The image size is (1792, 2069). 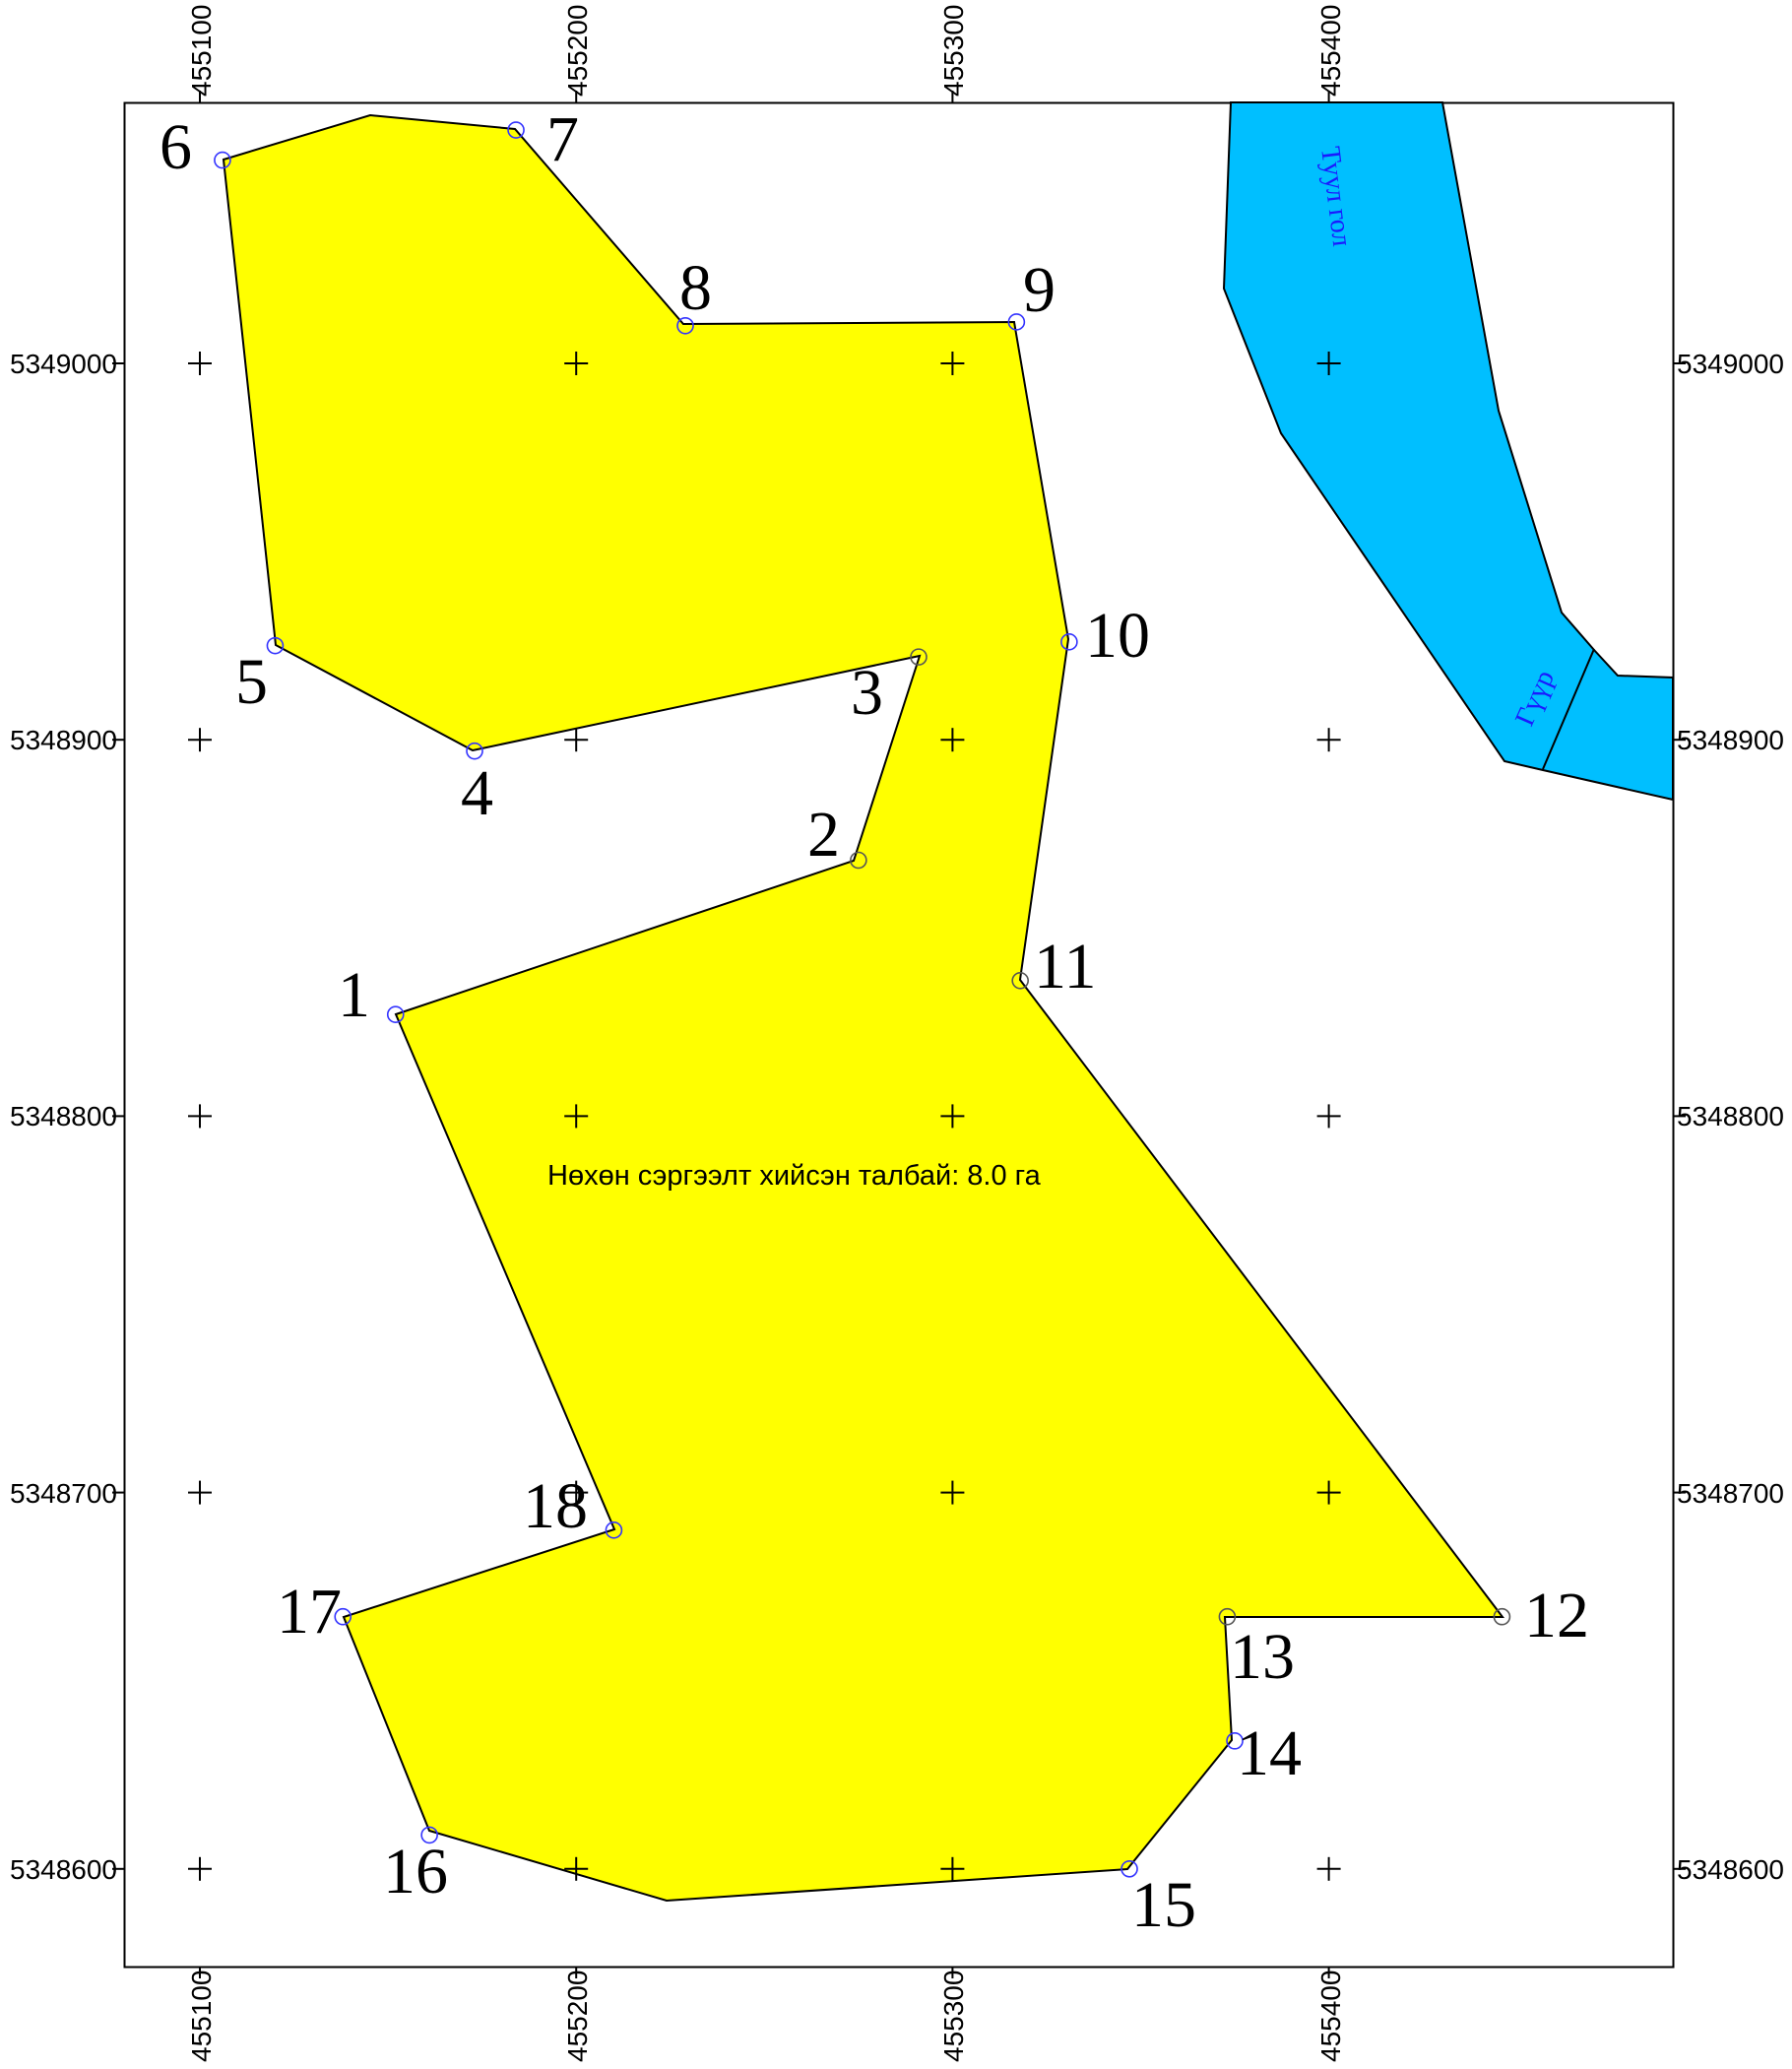 I want to click on vertex-label: 17, so click(x=309, y=1612).